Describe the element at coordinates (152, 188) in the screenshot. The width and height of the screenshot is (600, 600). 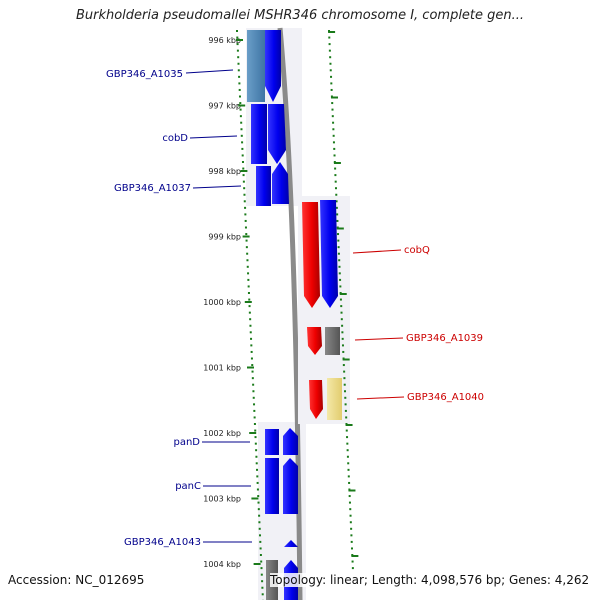
I see `gene-label-GBP346_A1037: GBP346_A1037` at that location.